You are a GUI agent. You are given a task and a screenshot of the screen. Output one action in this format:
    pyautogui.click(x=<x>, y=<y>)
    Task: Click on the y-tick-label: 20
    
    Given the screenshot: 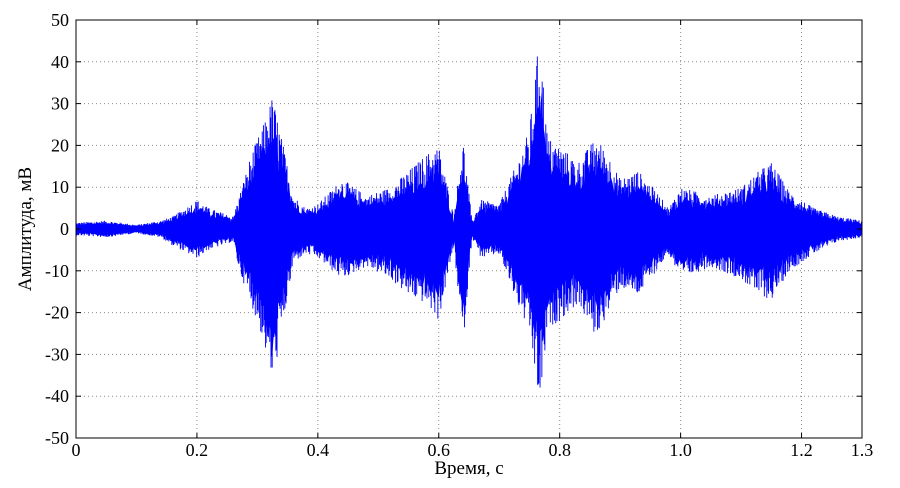 What is the action you would take?
    pyautogui.click(x=60, y=145)
    